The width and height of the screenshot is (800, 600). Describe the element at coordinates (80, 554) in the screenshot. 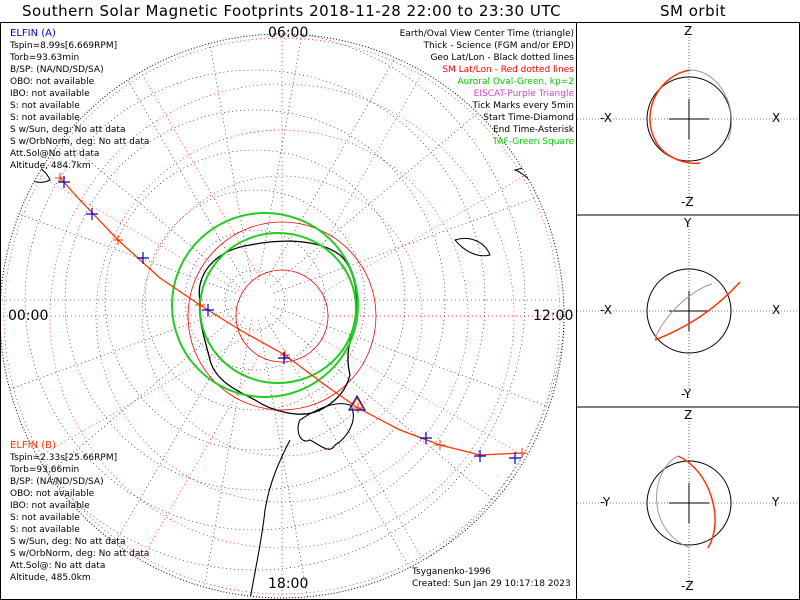

I see `elfin-b-info-line: S w/OrbNorm, deg: No att data` at that location.